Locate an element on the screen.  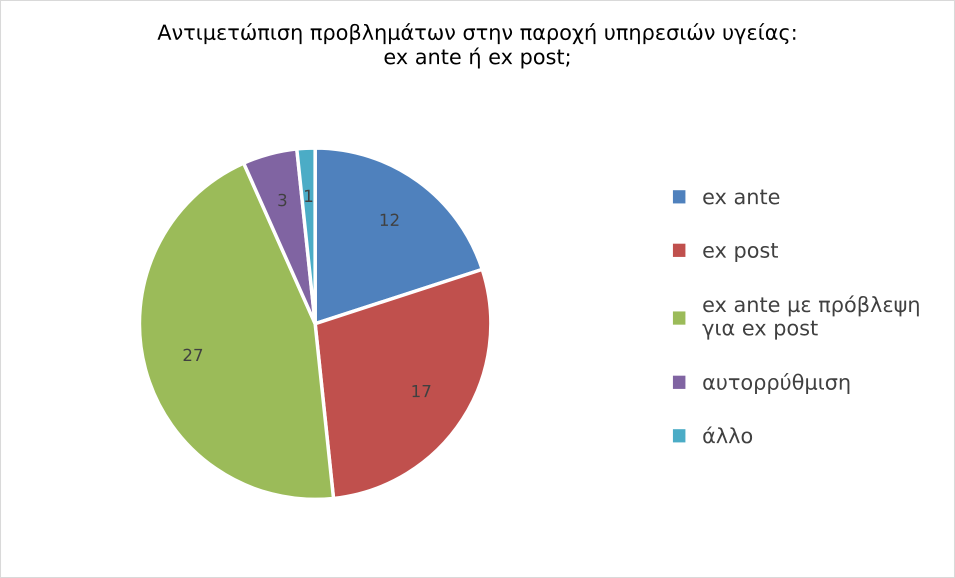
data-label: 1 is located at coordinates (308, 196).